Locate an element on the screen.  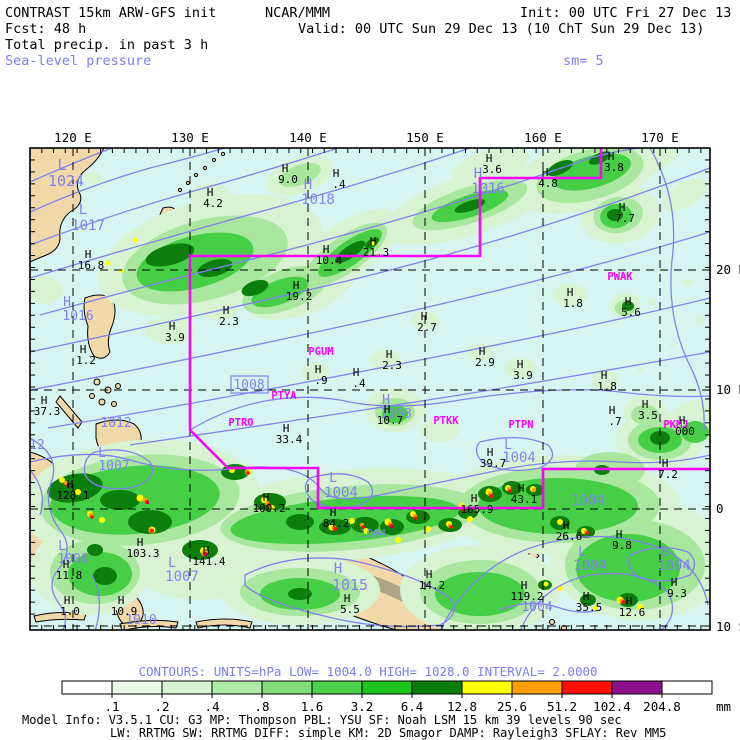
lat-axis-label: 10 S is located at coordinates (728, 626).